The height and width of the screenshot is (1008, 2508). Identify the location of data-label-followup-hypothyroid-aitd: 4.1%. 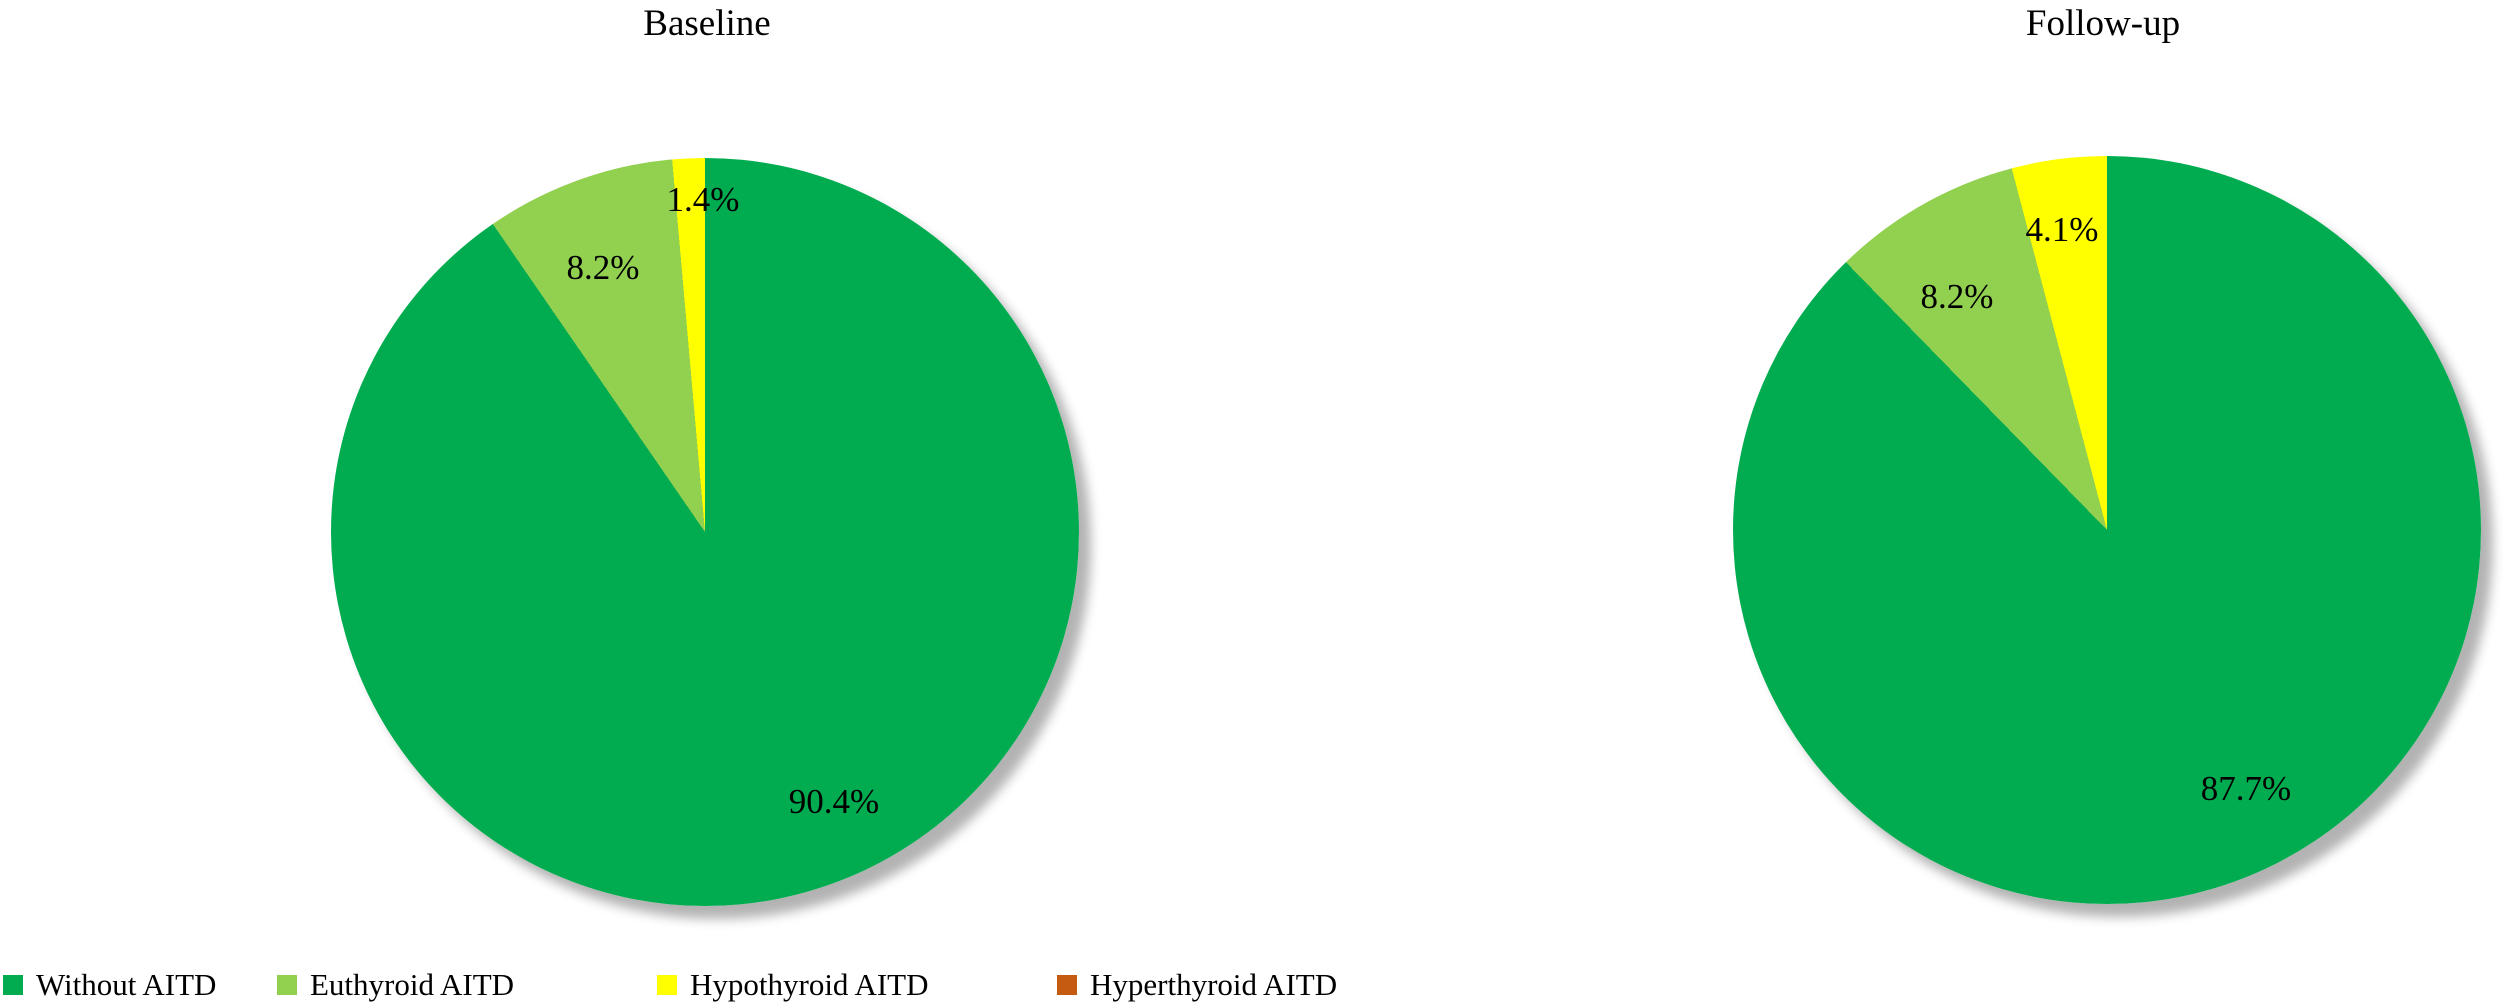
(2062, 229).